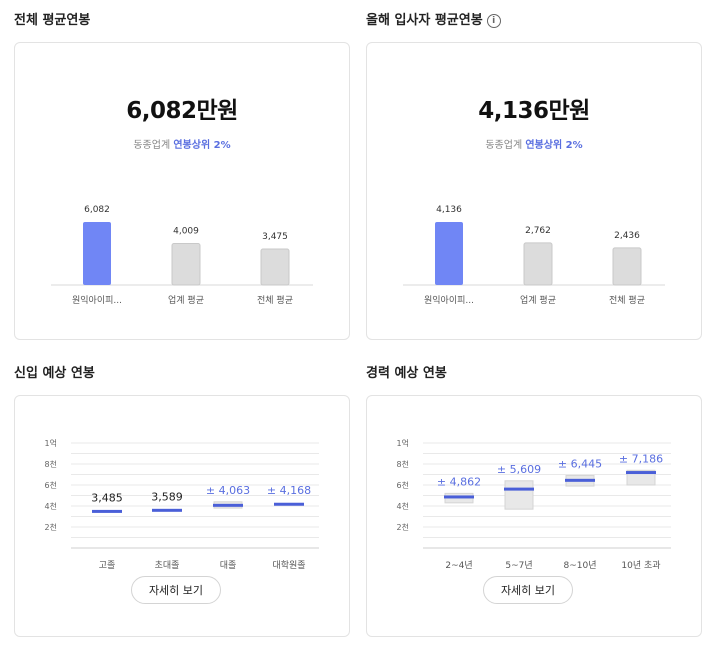 The height and width of the screenshot is (647, 718). I want to click on new-hire-avg-amount: 4,136만원, so click(534, 111).